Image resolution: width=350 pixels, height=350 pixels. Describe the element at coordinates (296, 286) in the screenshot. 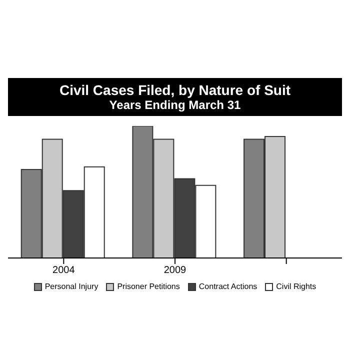

I see `legend-label: Civil Rights` at that location.